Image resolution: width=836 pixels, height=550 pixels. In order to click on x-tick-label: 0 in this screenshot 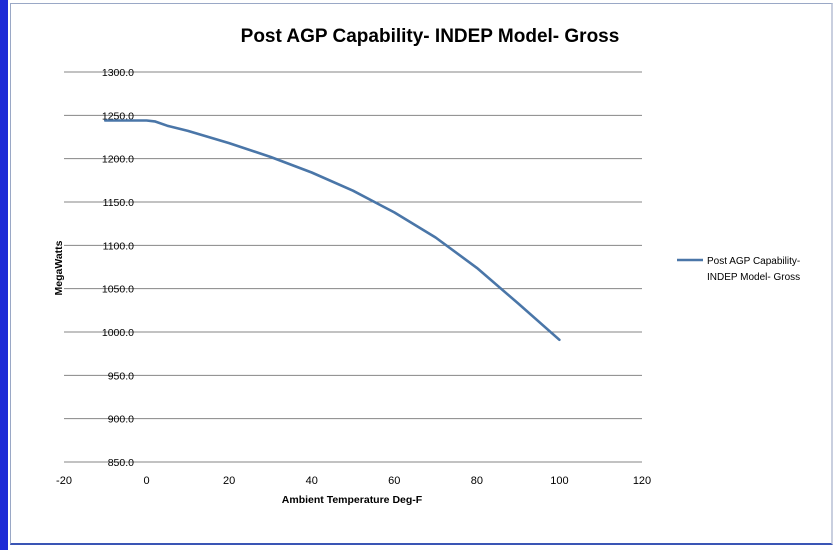, I will do `click(147, 481)`.